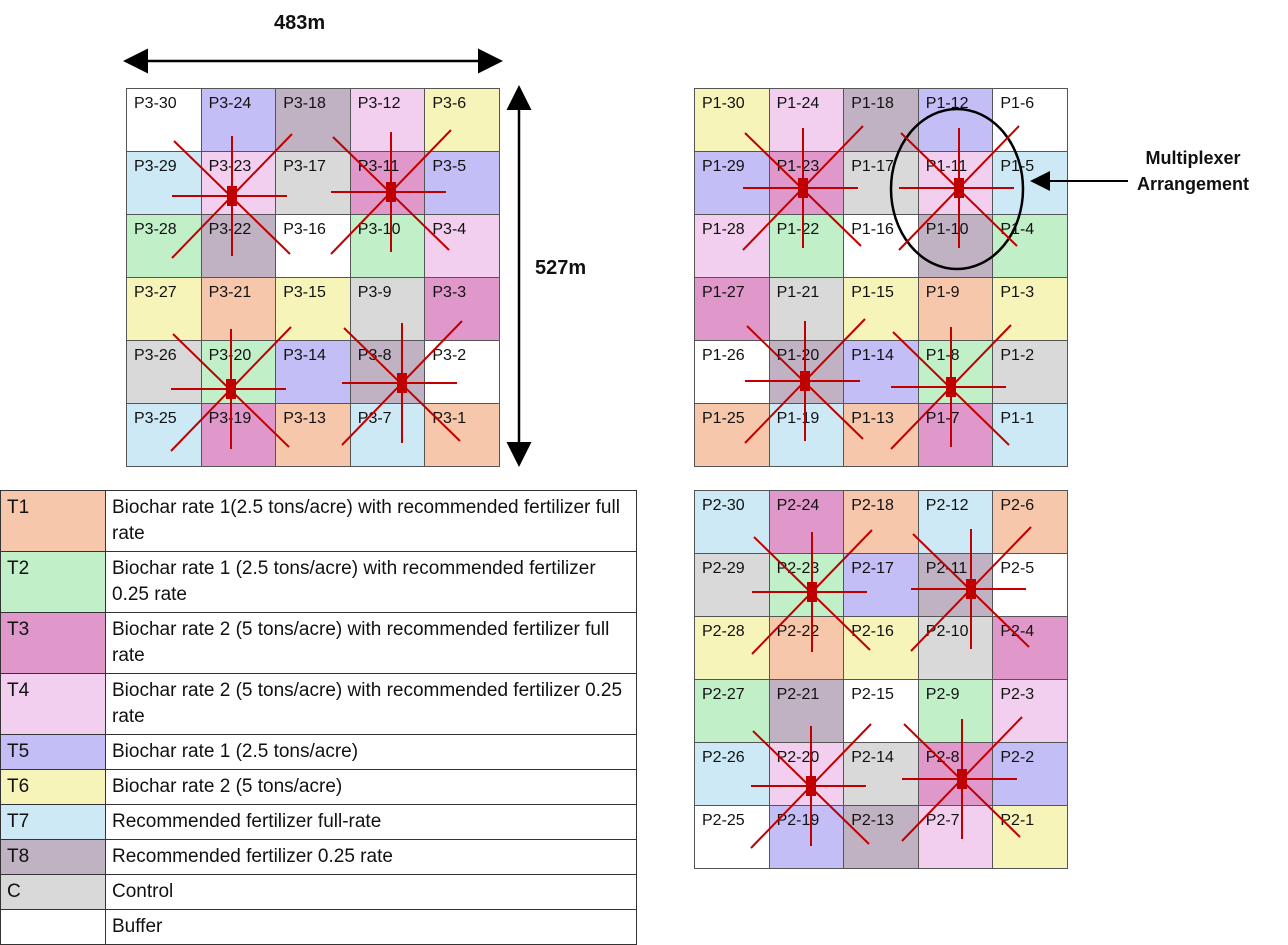 Image resolution: width=1288 pixels, height=945 pixels. Describe the element at coordinates (881, 585) in the screenshot. I see `plot-cell-p2-17: P2-17` at that location.